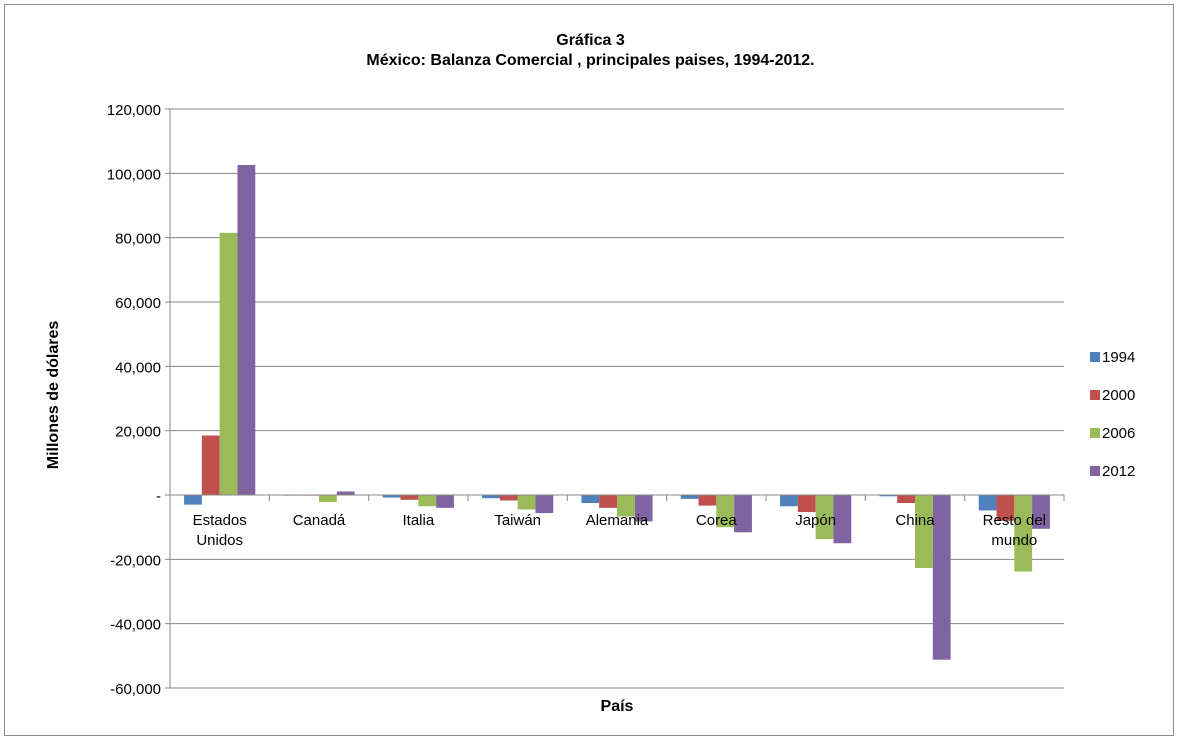 This screenshot has width=1181, height=744. What do you see at coordinates (1095, 395) in the screenshot?
I see `legend-swatch-2000` at bounding box center [1095, 395].